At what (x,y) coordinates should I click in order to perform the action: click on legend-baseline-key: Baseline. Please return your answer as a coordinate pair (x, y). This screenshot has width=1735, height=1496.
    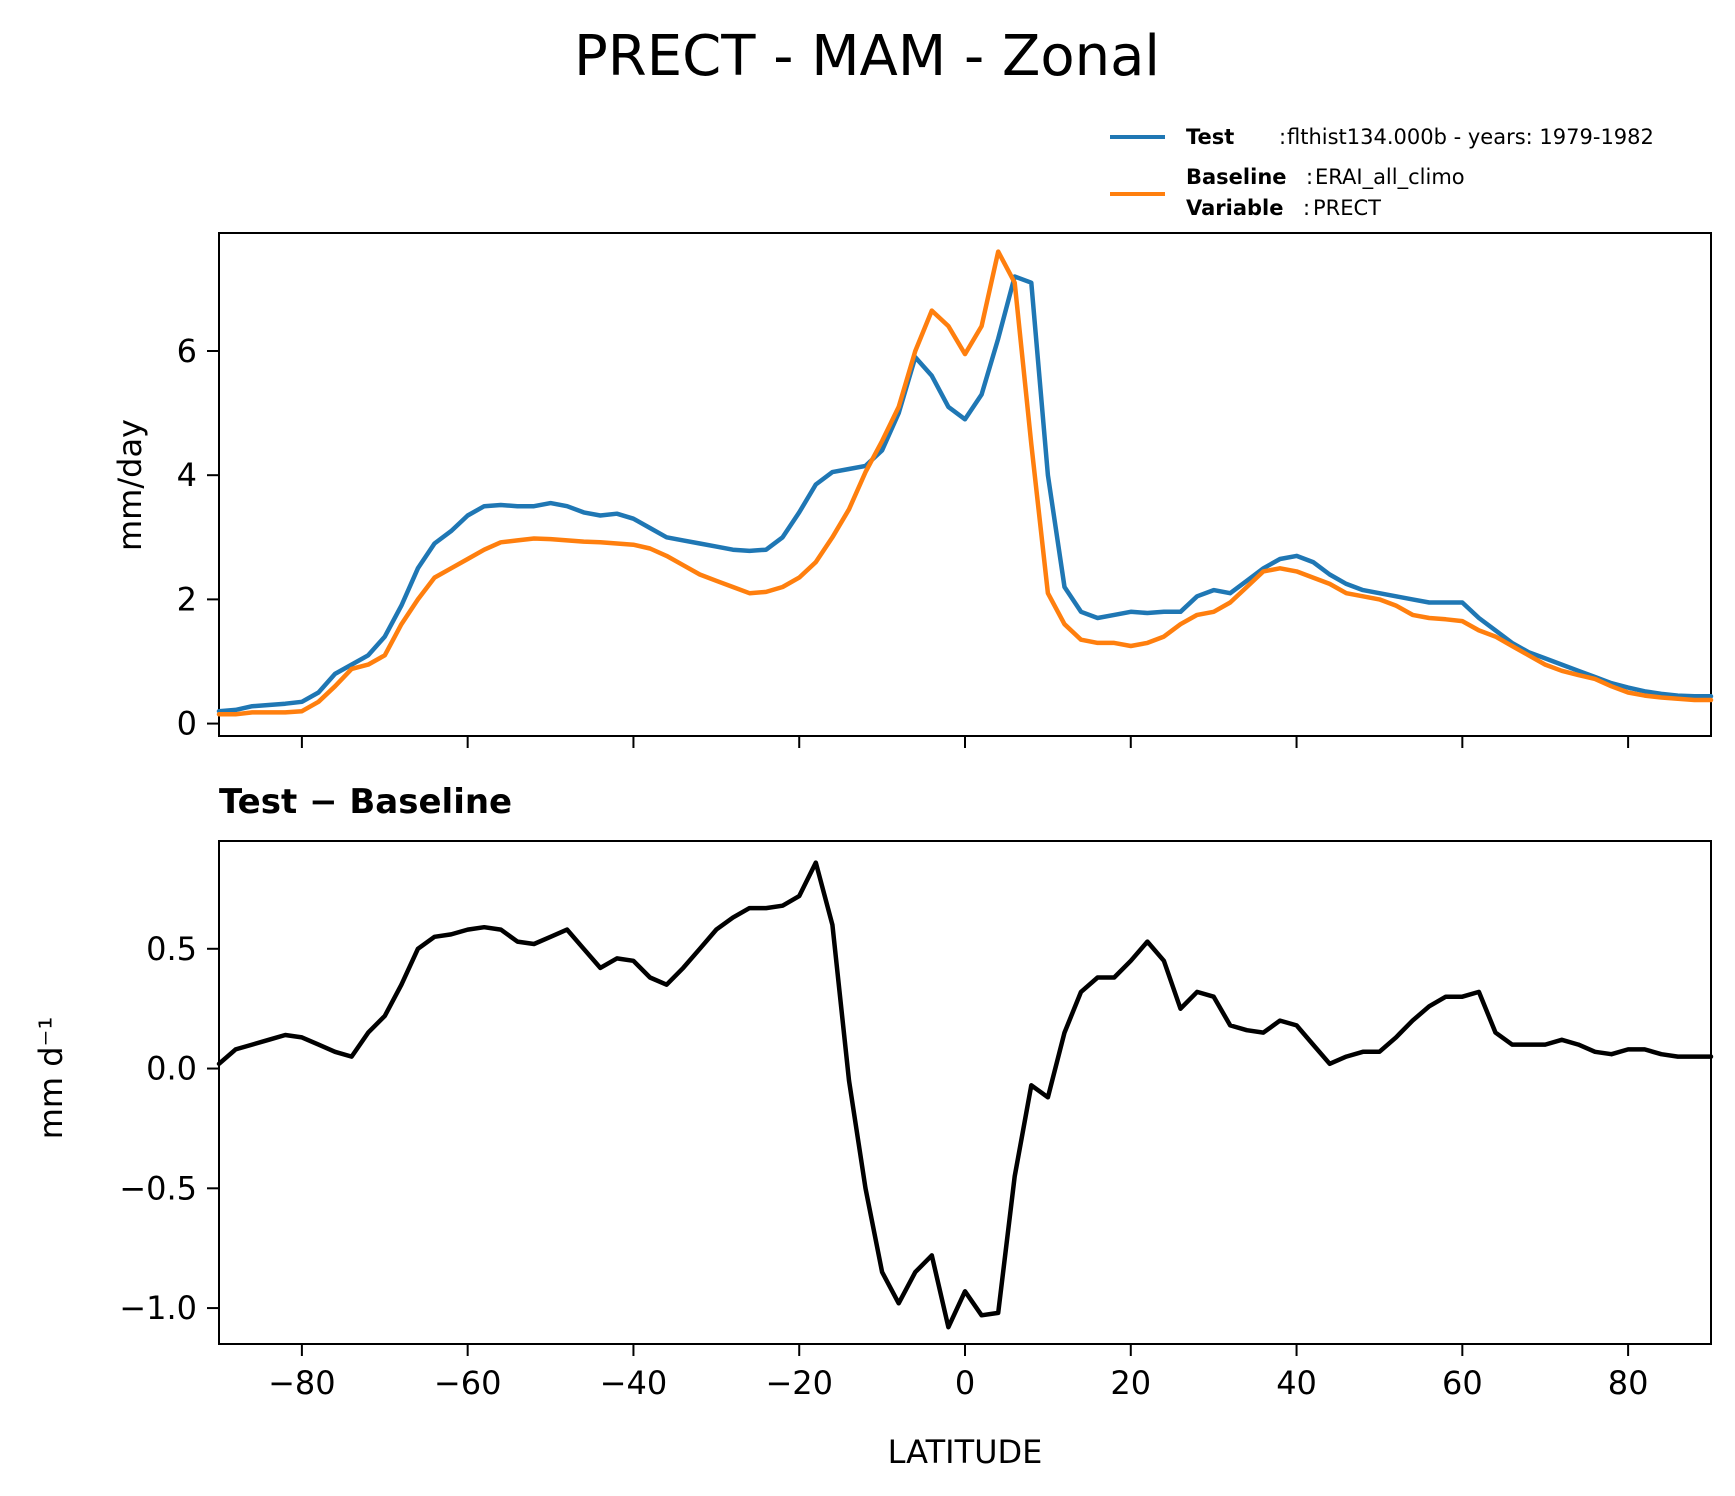
    Looking at the image, I should click on (1236, 177).